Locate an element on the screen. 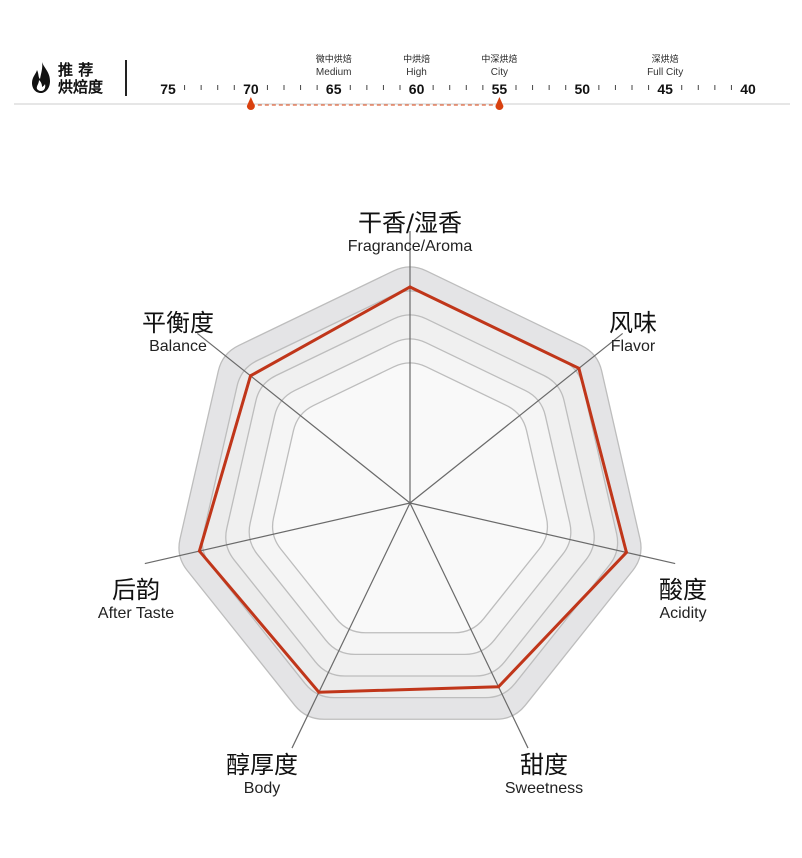  axis-label-en: Body is located at coordinates (262, 788).